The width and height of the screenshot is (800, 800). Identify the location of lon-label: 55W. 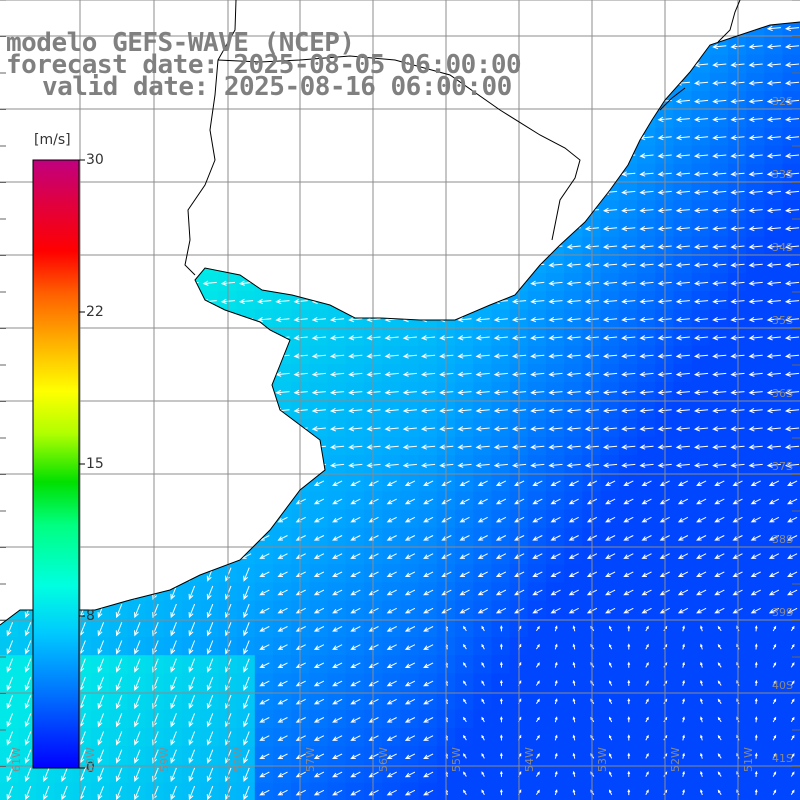
(456, 759).